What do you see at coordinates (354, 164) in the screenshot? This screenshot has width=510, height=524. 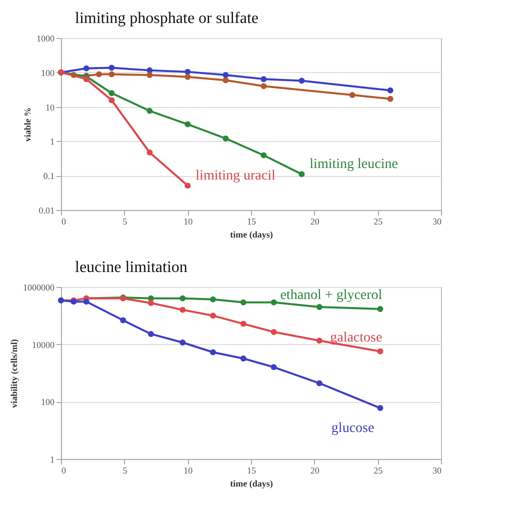 I see `series-label: limiting leucine` at bounding box center [354, 164].